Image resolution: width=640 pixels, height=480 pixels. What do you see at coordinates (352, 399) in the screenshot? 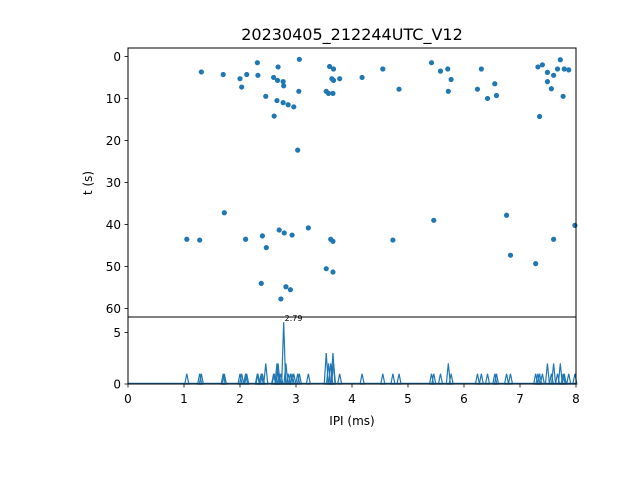
I see `x-tick-label: 4` at bounding box center [352, 399].